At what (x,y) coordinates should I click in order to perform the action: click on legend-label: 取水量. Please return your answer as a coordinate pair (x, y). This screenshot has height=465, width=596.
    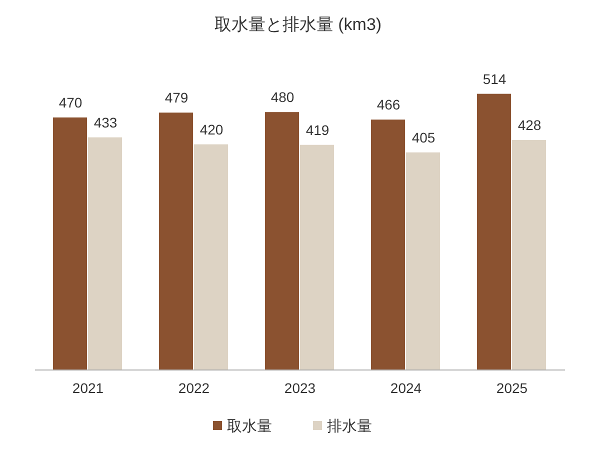
    Looking at the image, I should click on (249, 426).